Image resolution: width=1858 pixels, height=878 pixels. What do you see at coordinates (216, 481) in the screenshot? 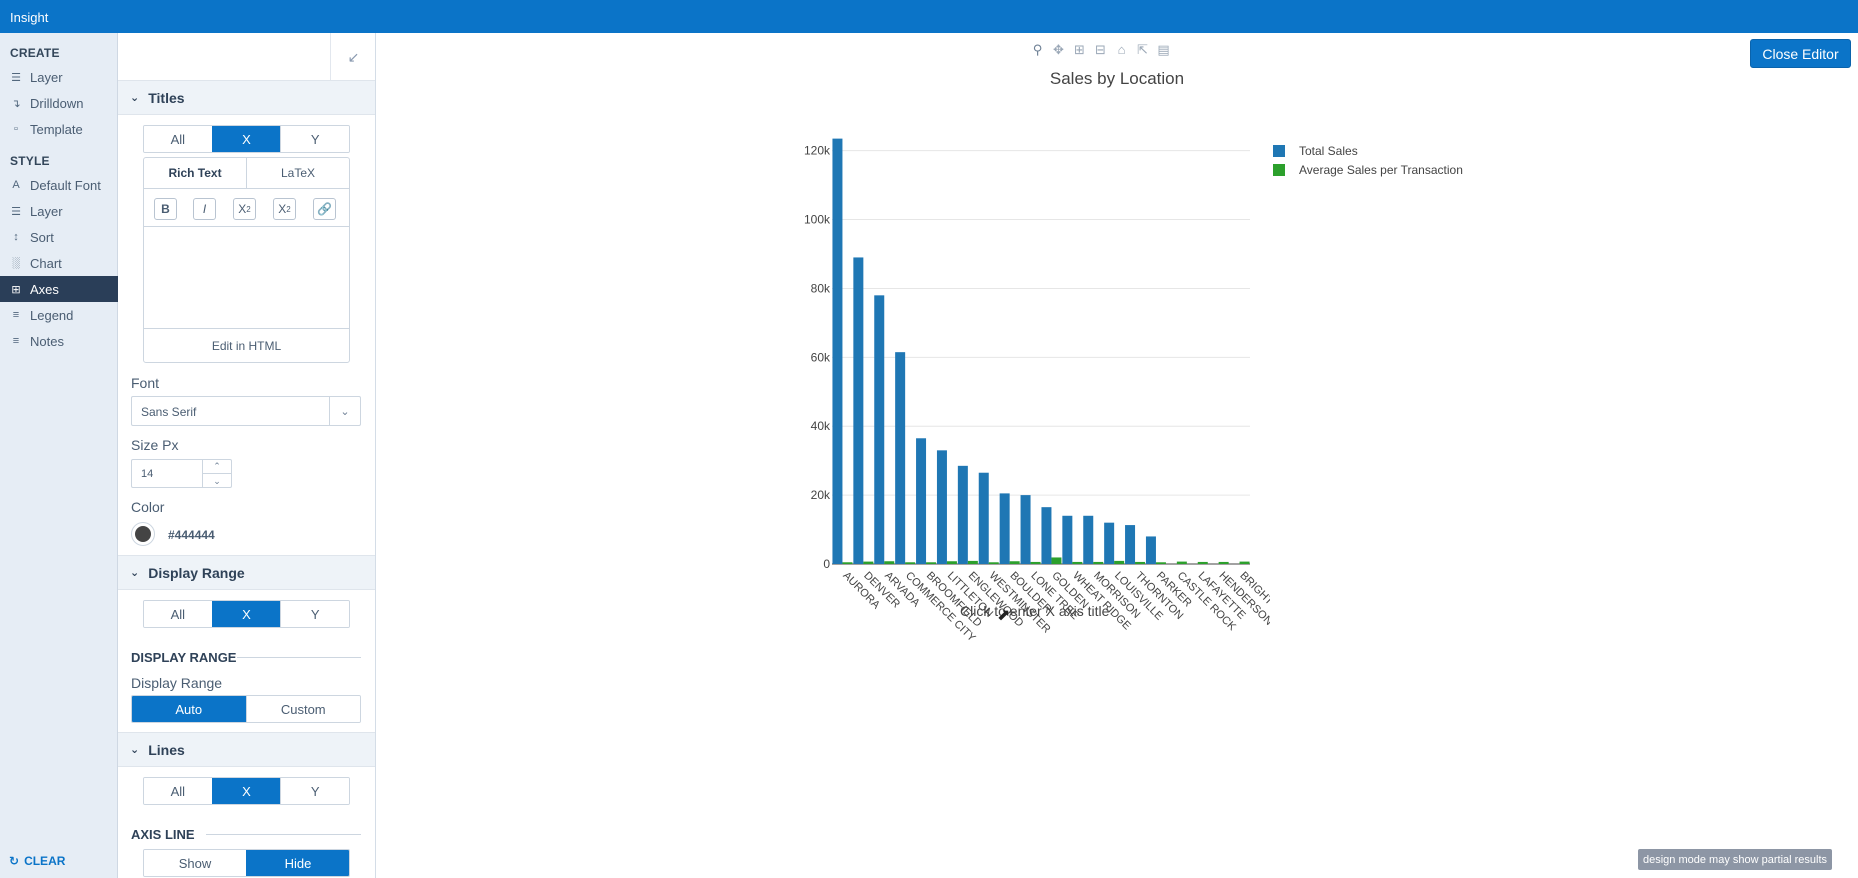
I see `decrement-button: ⌄` at bounding box center [216, 481].